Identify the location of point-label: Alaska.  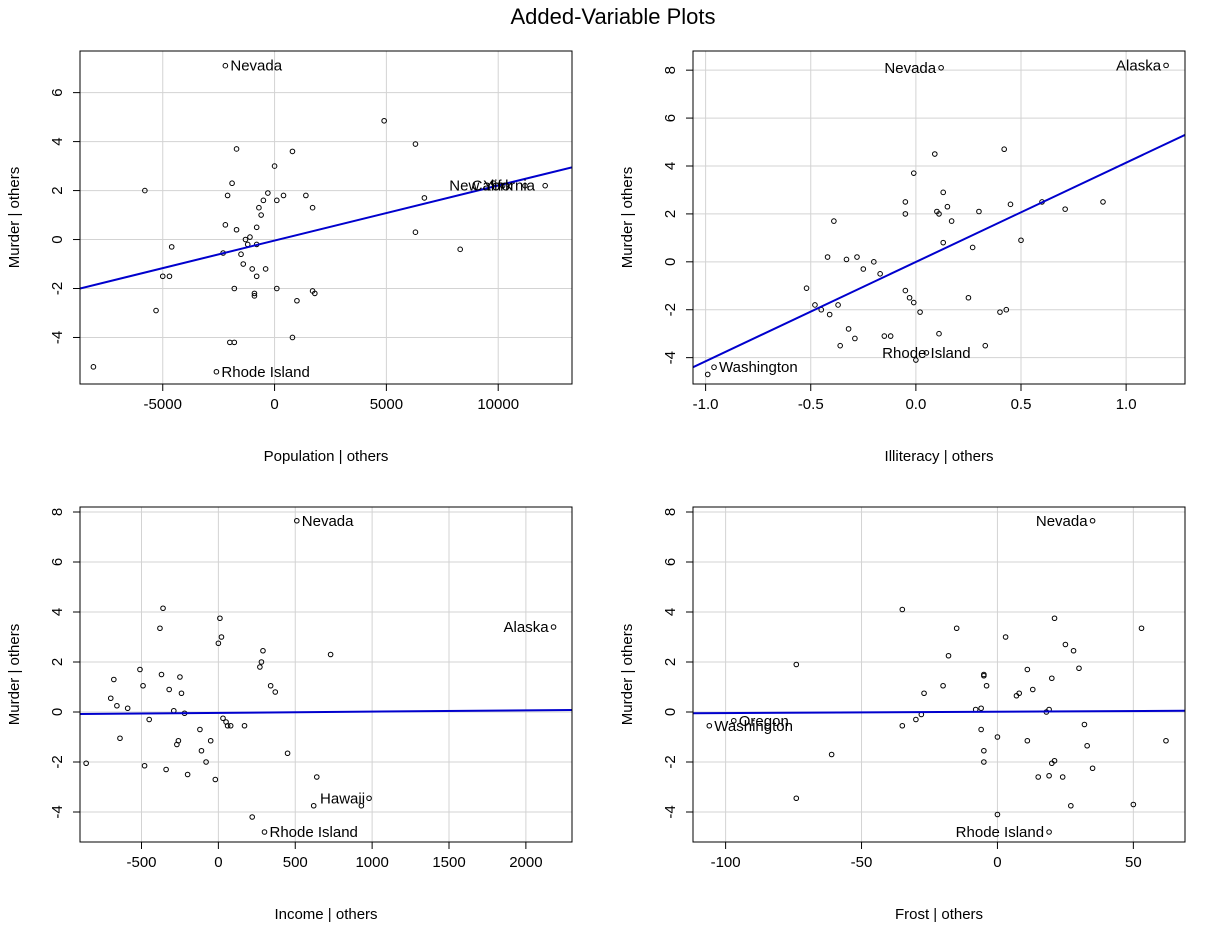
(527, 627).